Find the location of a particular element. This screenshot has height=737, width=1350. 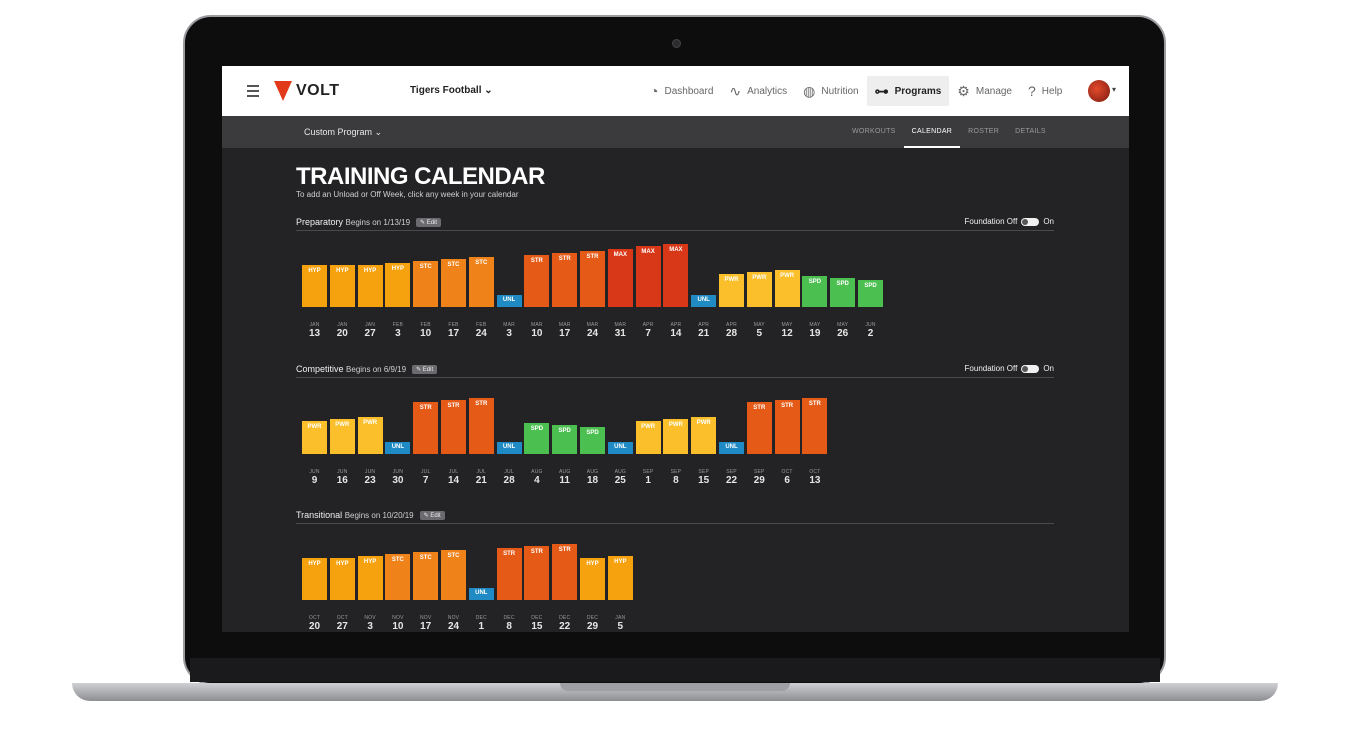

page-title: TRAINING CALENDAR is located at coordinates (420, 176).